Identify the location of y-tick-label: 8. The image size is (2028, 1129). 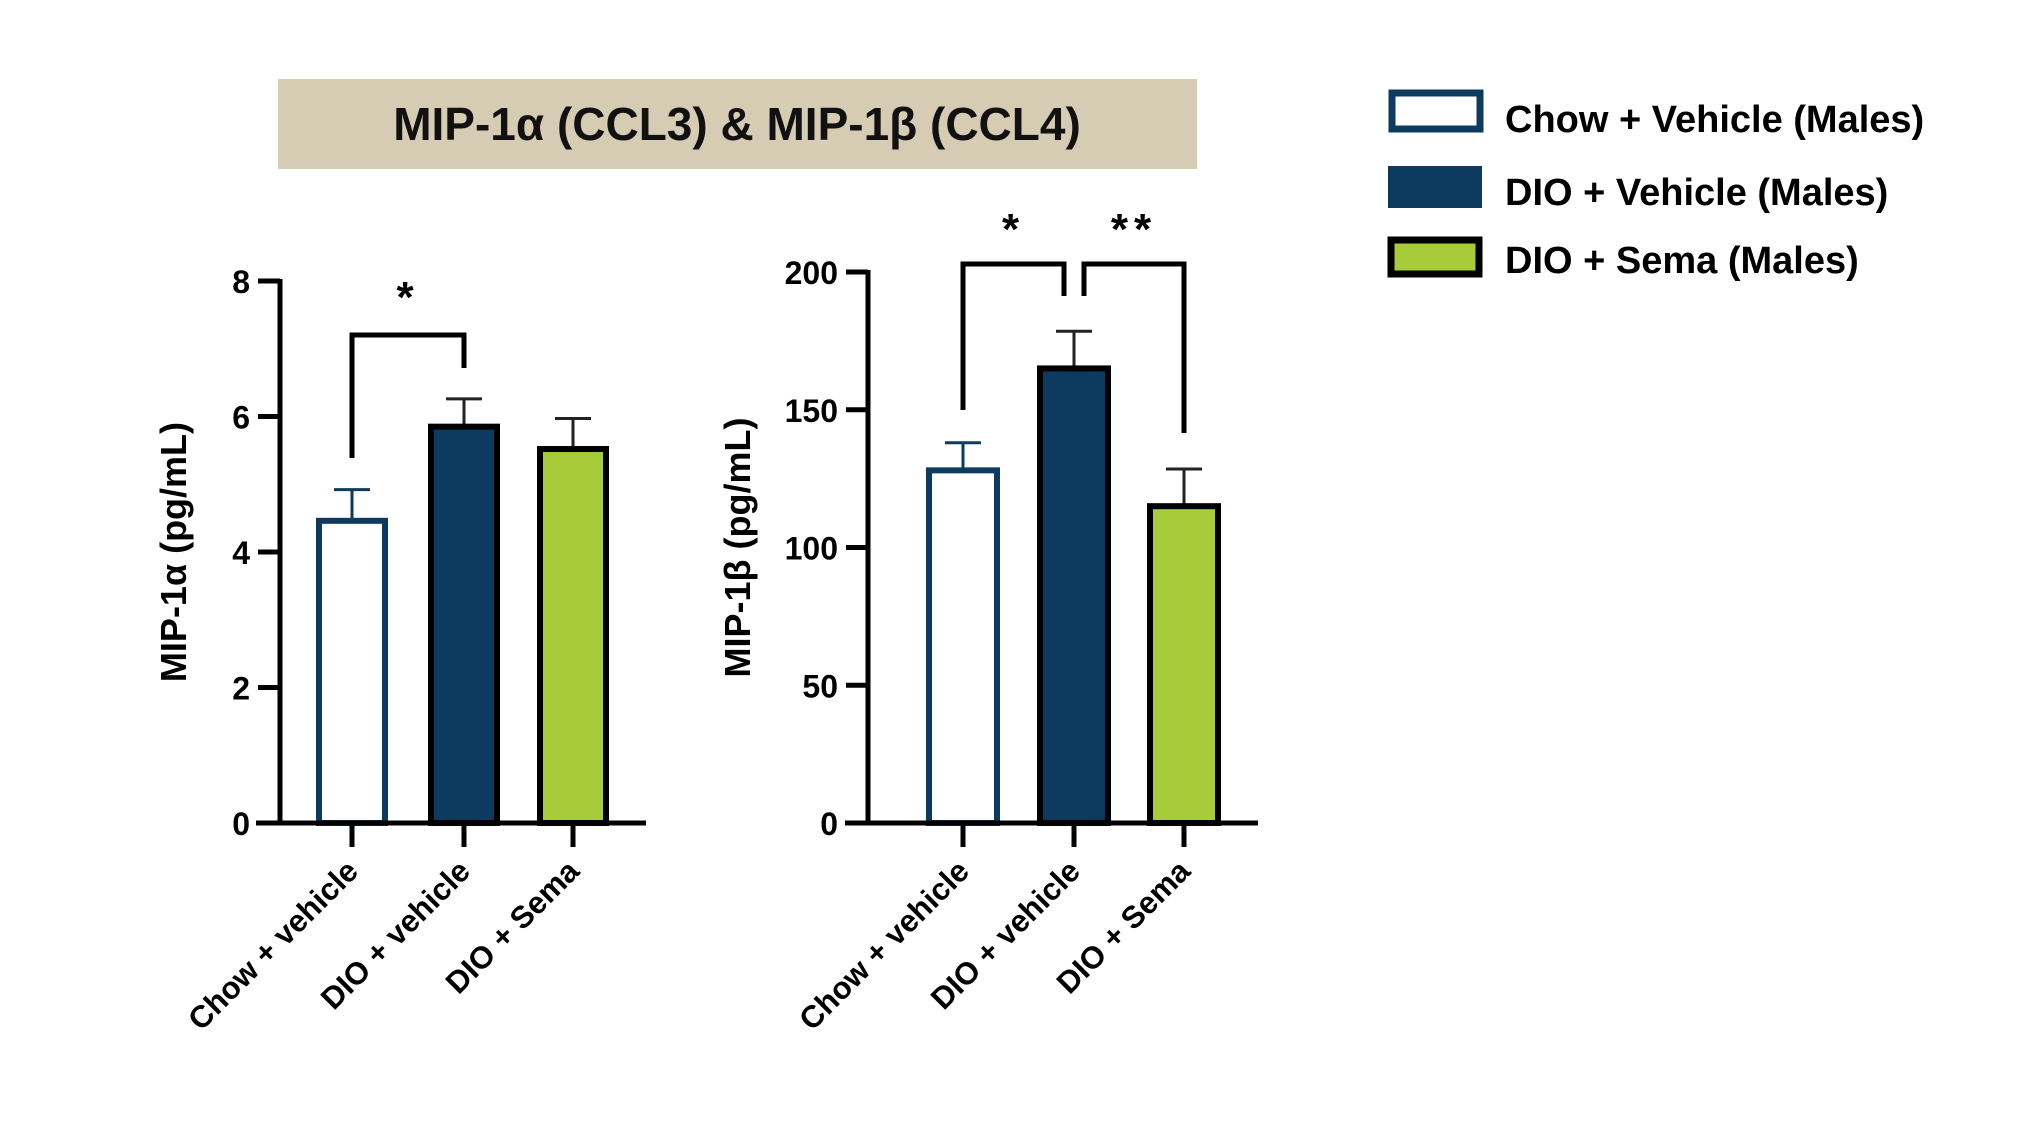
(241, 282).